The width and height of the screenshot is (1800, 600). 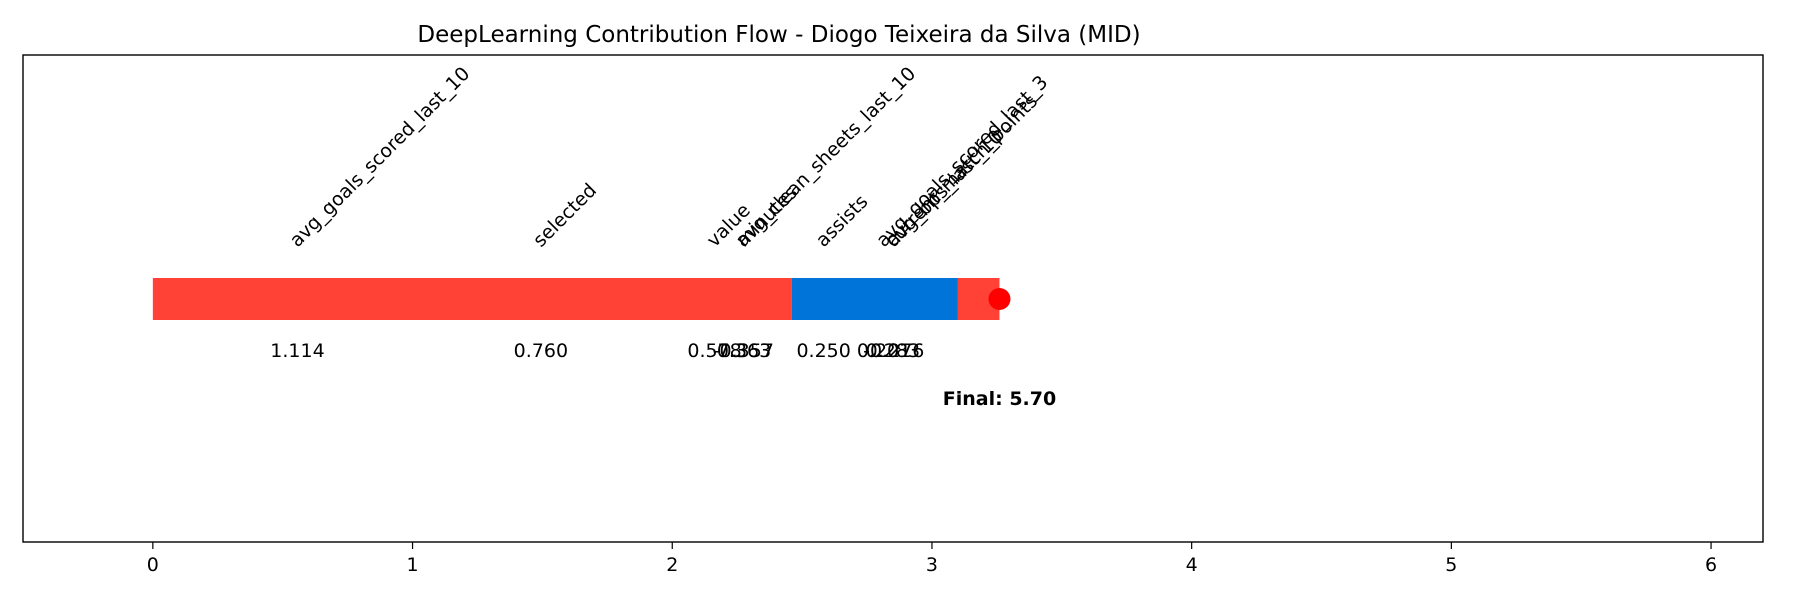 I want to click on x-tick-label-6: 6, so click(x=1711, y=565).